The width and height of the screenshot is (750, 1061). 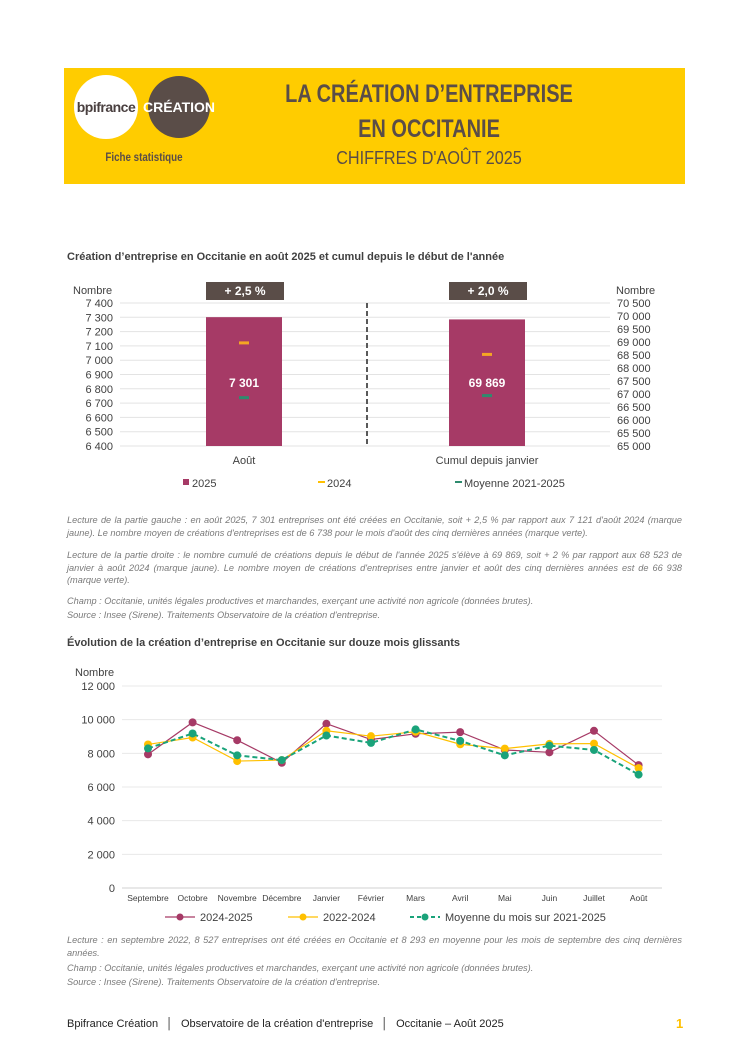 What do you see at coordinates (505, 898) in the screenshot?
I see `x-tick: Mai` at bounding box center [505, 898].